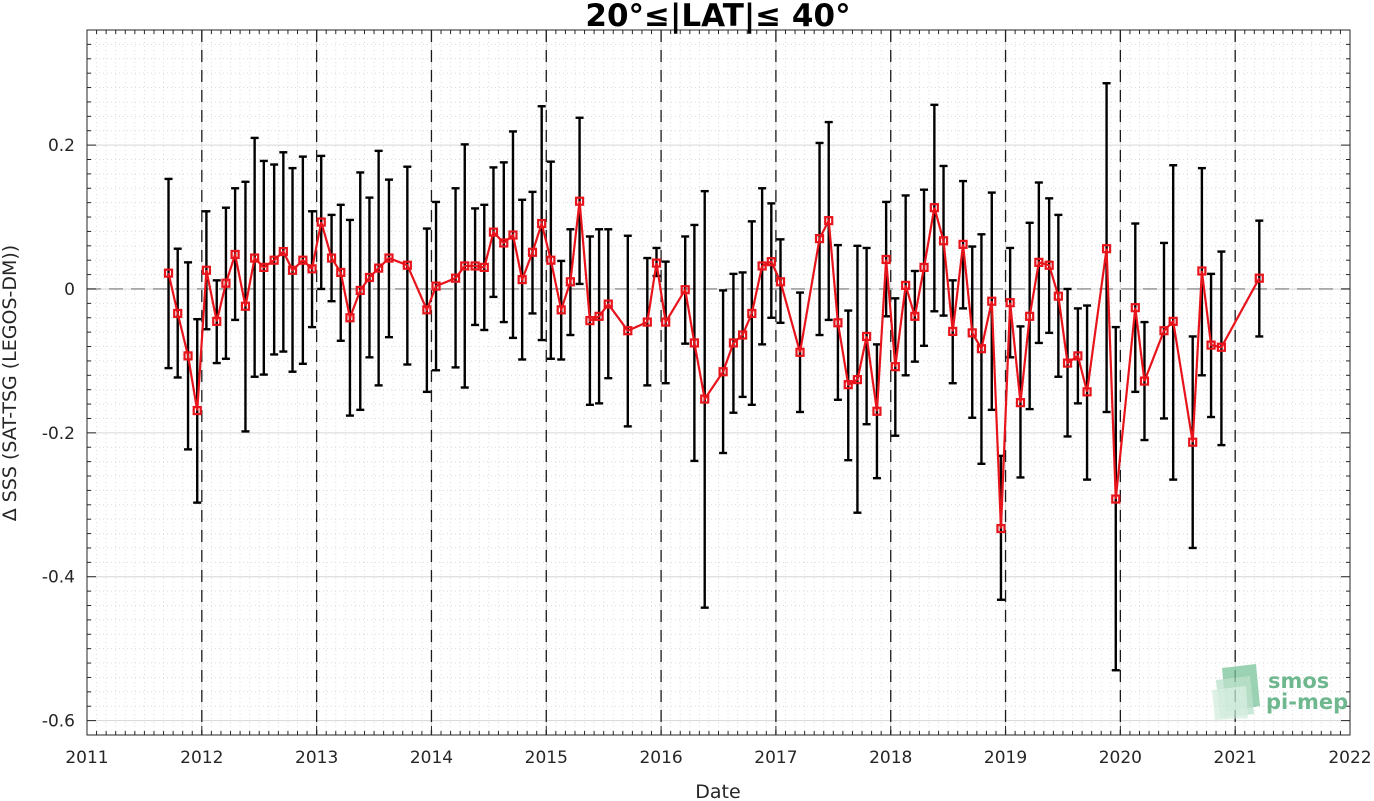  I want to click on x-tick-label: 2016, so click(660, 758).